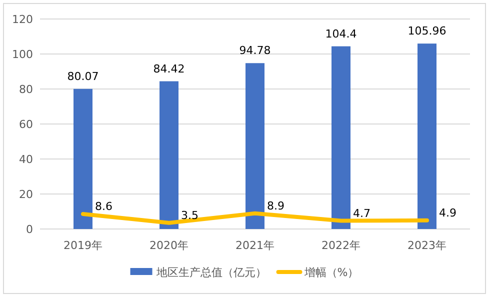 The width and height of the screenshot is (489, 297). I want to click on x-tick-label: 2020年, so click(169, 245).